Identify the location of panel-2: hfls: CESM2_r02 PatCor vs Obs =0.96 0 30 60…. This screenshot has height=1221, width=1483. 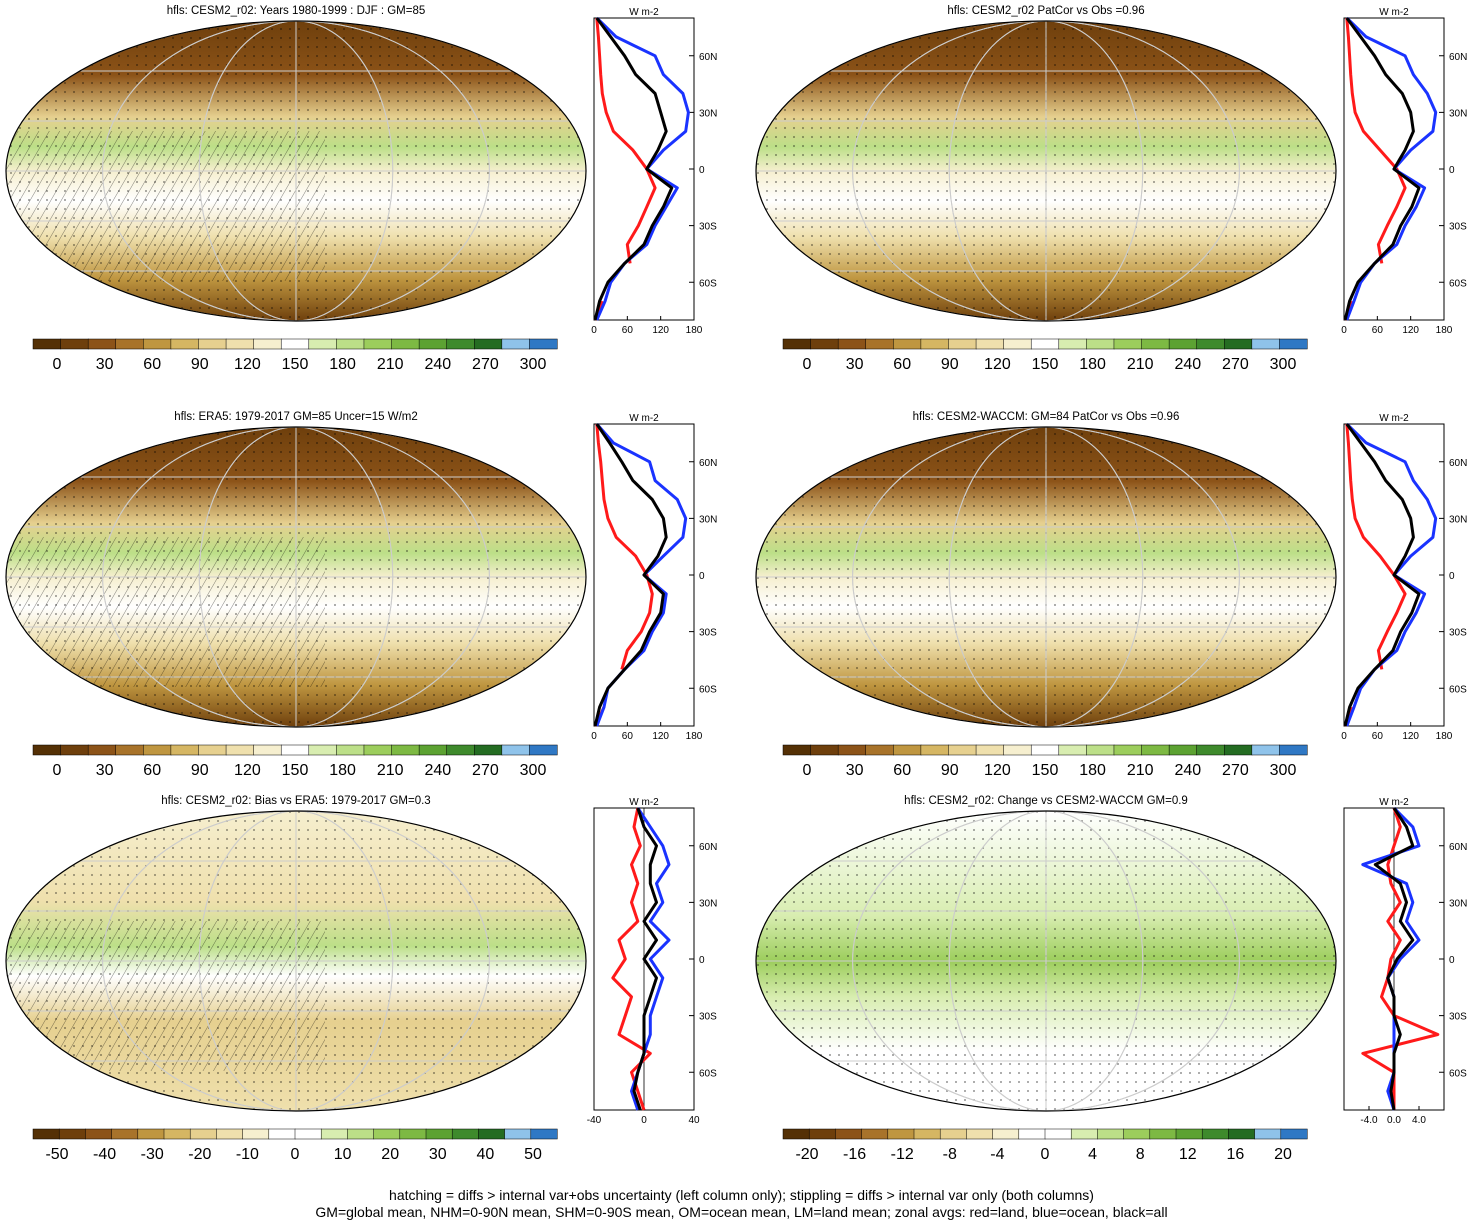
(1111, 189).